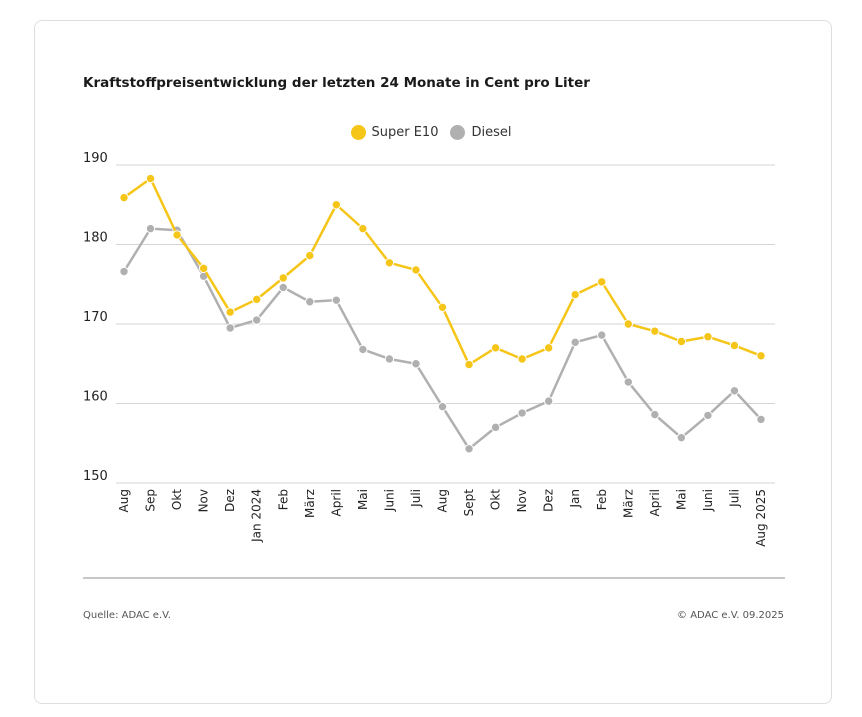  What do you see at coordinates (730, 615) in the screenshot?
I see `copyright-note: © ADAC e.V. 09.2025` at bounding box center [730, 615].